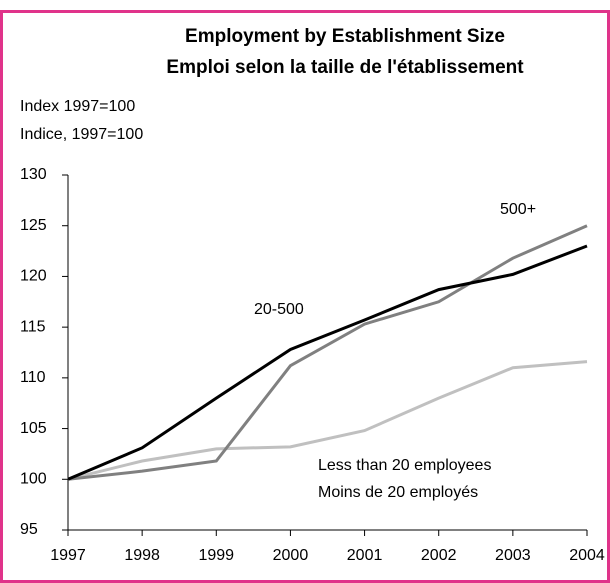 The image size is (610, 583). What do you see at coordinates (81, 134) in the screenshot?
I see `y-axis-label: Indice, 1997=100` at bounding box center [81, 134].